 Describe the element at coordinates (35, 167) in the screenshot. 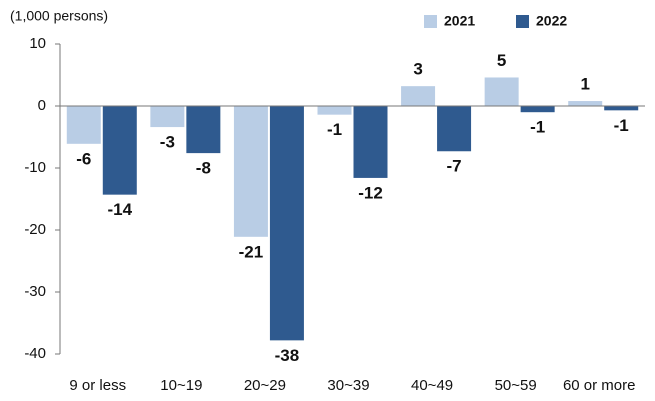

I see `y-tick-label: -10` at that location.